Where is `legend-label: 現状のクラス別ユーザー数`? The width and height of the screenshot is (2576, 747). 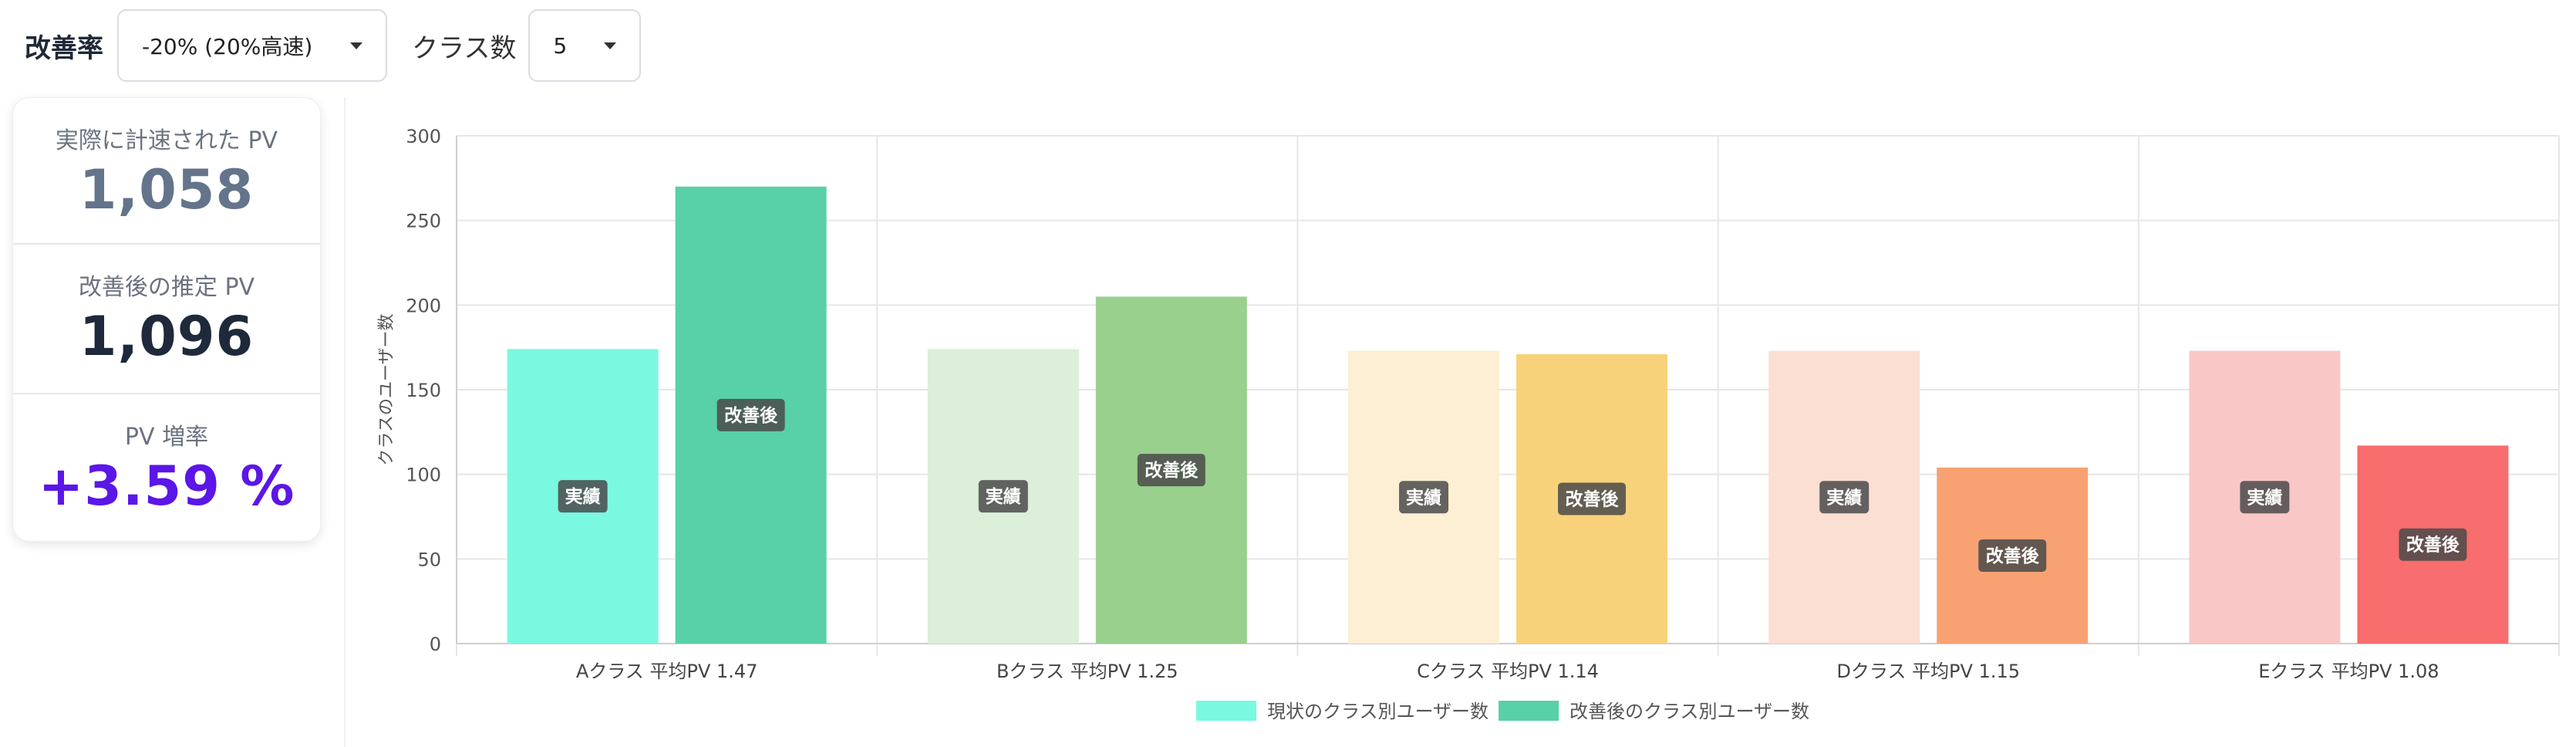 legend-label: 現状のクラス別ユーザー数 is located at coordinates (1378, 711).